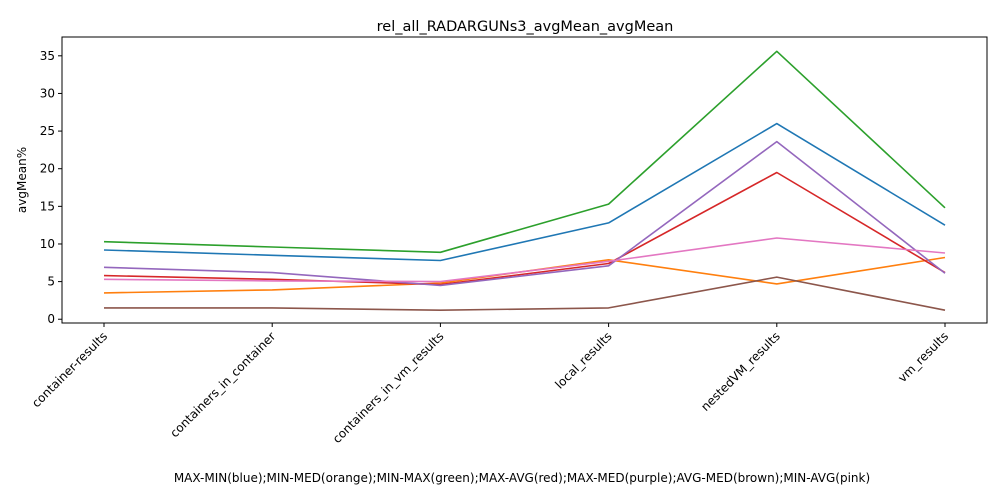 Image resolution: width=1000 pixels, height=500 pixels. I want to click on x-tick-label: vm_results, so click(923, 357).